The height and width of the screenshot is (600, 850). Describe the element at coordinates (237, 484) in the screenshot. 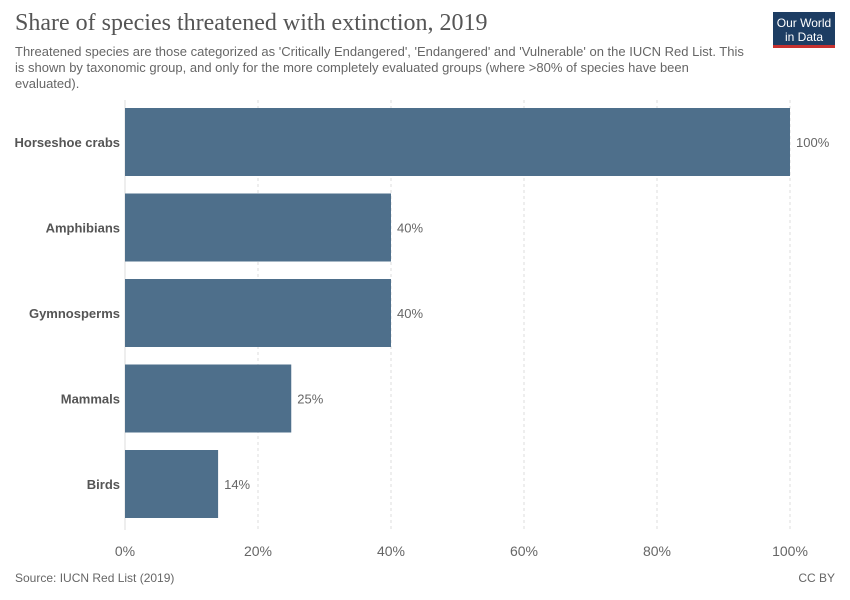

I see `value-label: 14%` at that location.